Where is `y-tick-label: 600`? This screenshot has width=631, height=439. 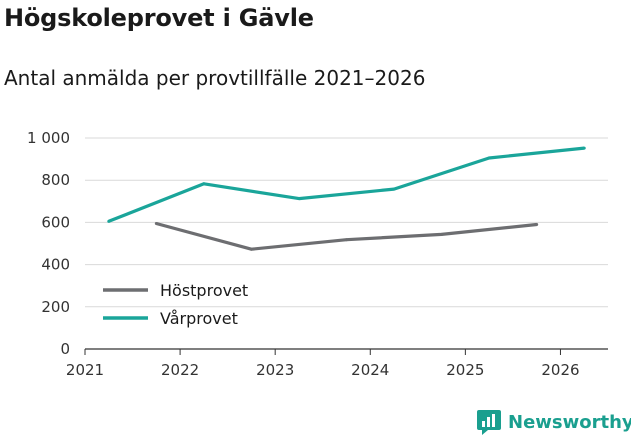 y-tick-label: 600 is located at coordinates (55, 222).